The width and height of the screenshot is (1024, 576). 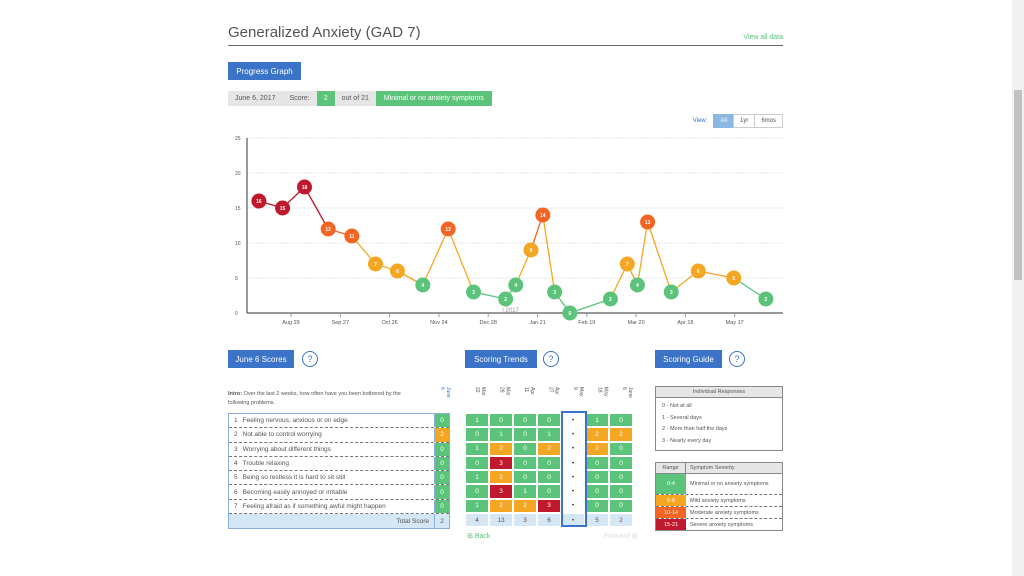 I want to click on forward-button: Forward ⊞, so click(x=621, y=536).